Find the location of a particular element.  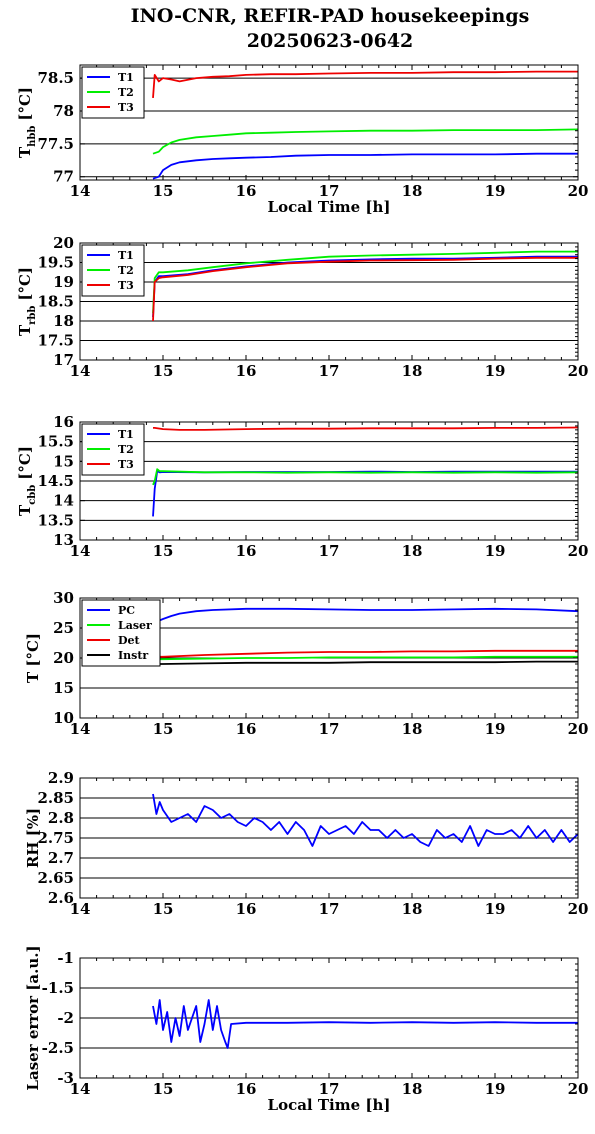

y-tick-label: 19 is located at coordinates (63, 282).